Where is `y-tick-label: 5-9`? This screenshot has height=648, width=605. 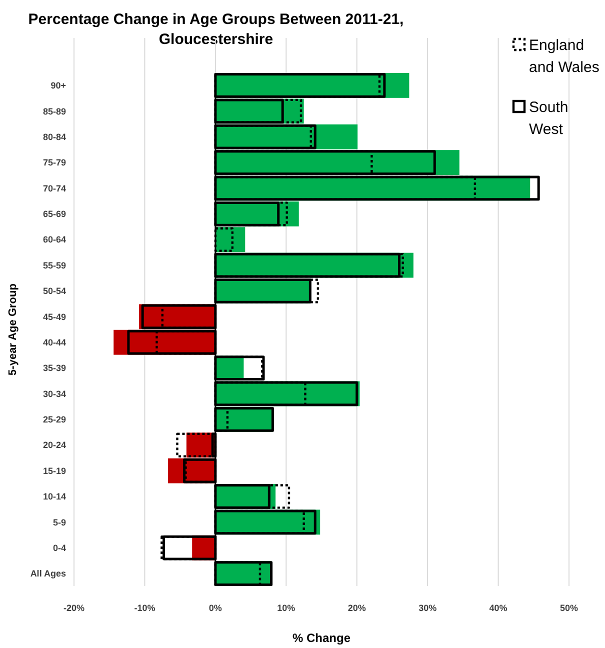 y-tick-label: 5-9 is located at coordinates (59, 522).